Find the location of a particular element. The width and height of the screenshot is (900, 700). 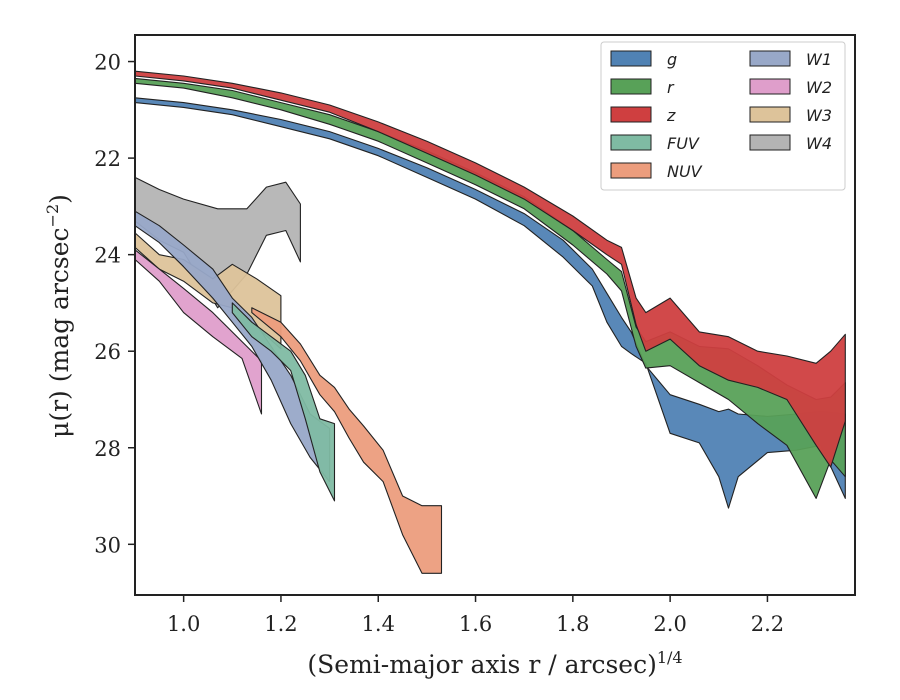

band-NUV is located at coordinates (347, 440).